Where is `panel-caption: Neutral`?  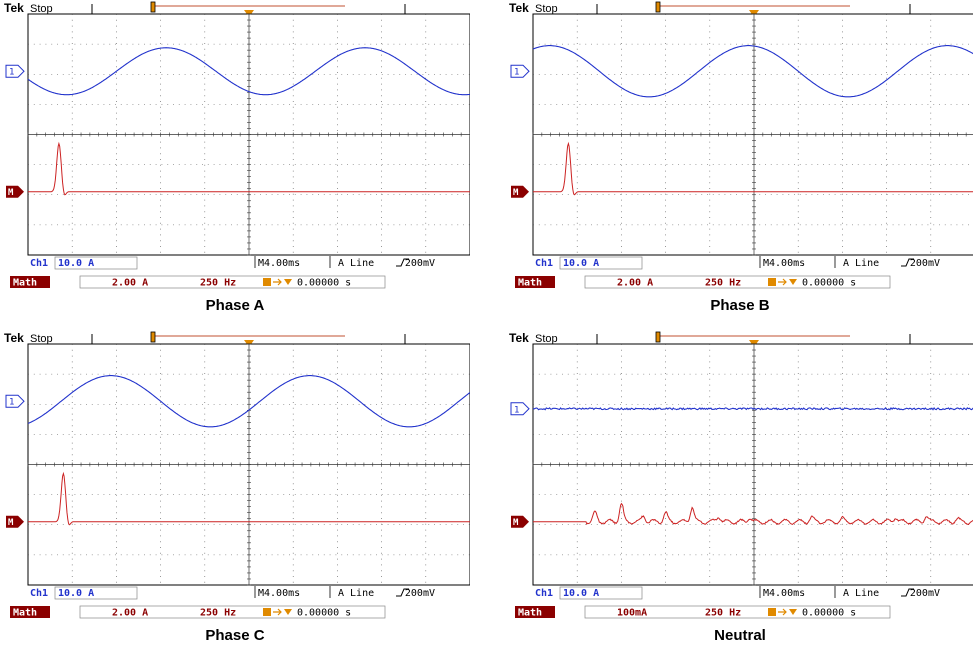
panel-caption: Neutral is located at coordinates (740, 635).